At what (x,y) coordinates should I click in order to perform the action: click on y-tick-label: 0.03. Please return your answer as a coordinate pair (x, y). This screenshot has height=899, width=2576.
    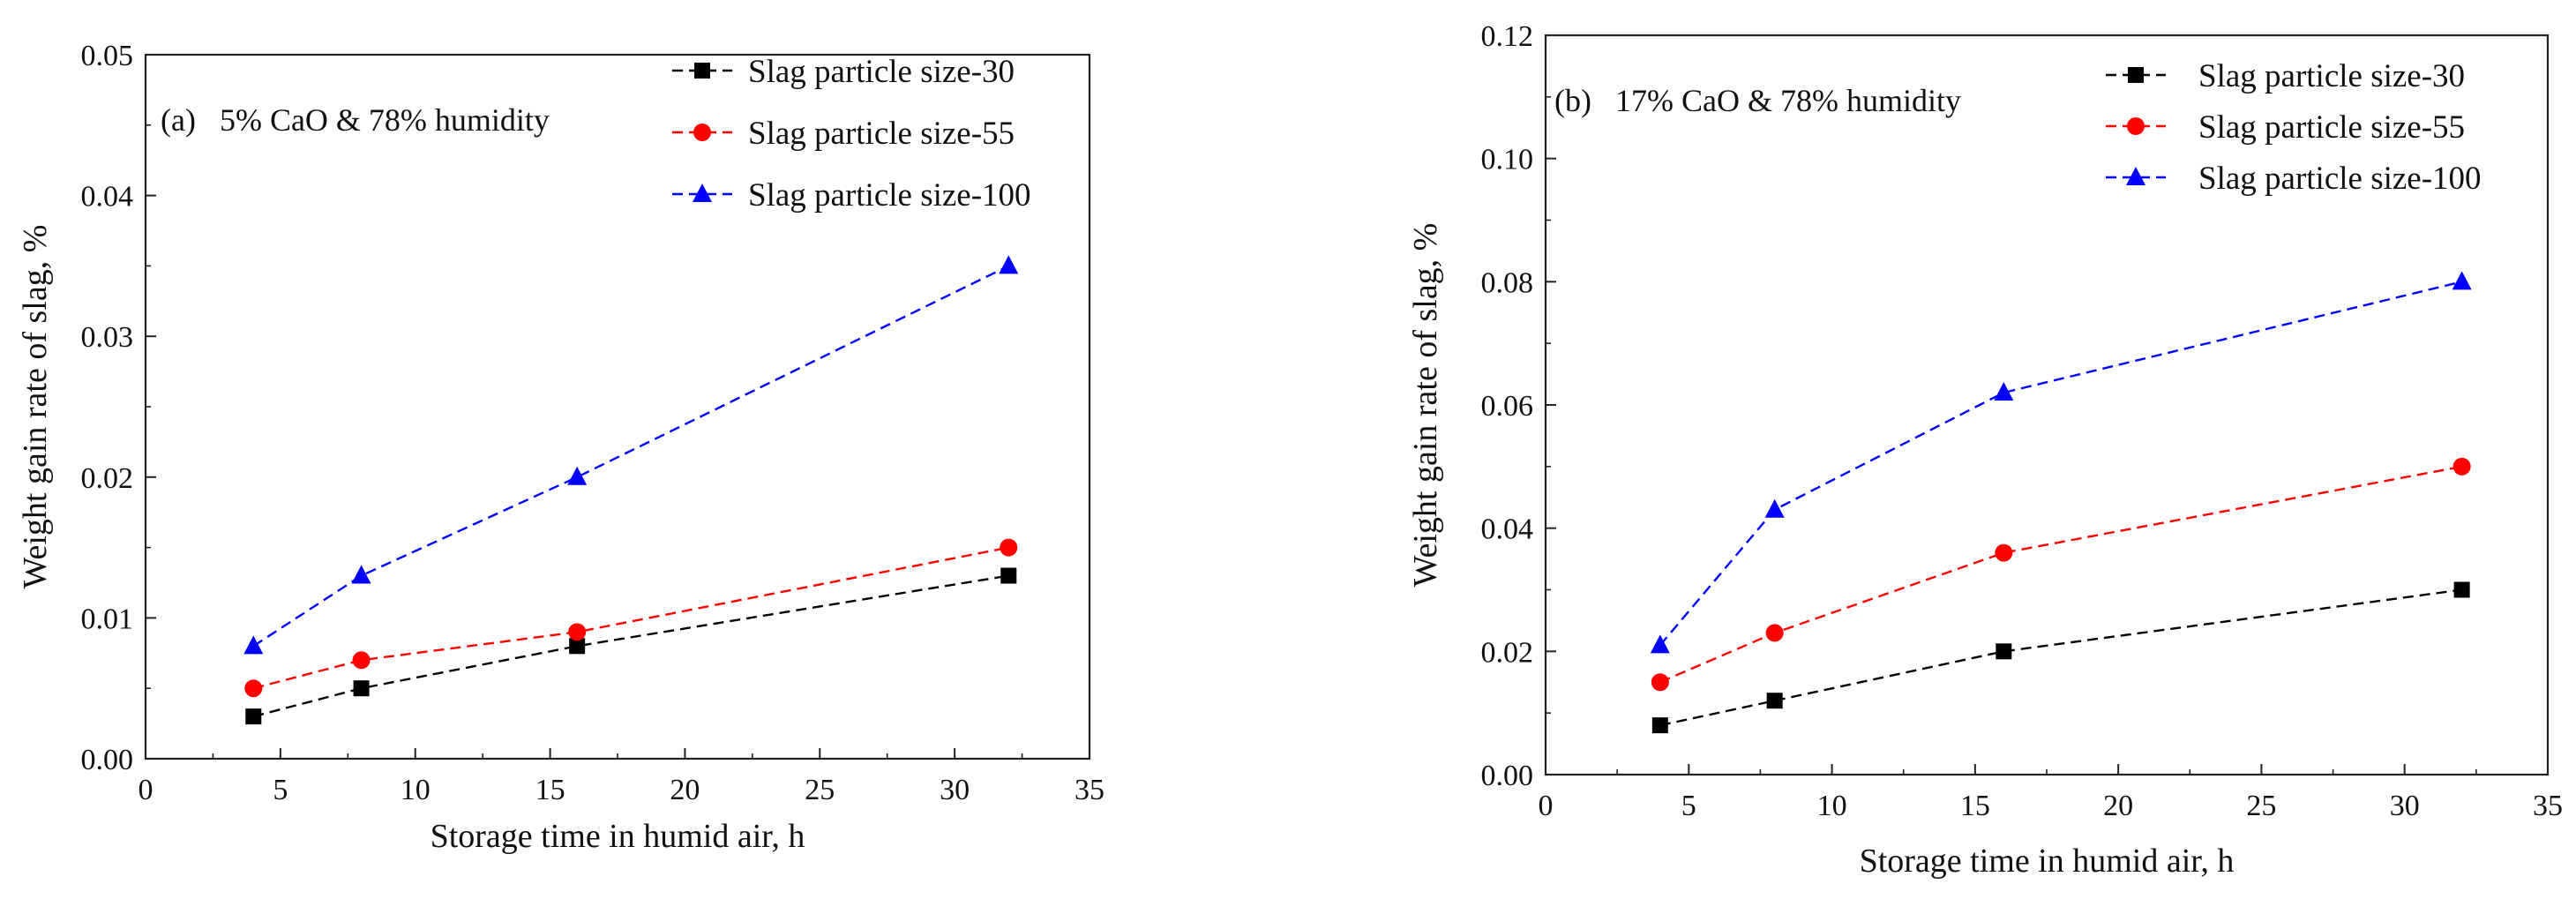
    Looking at the image, I should click on (108, 338).